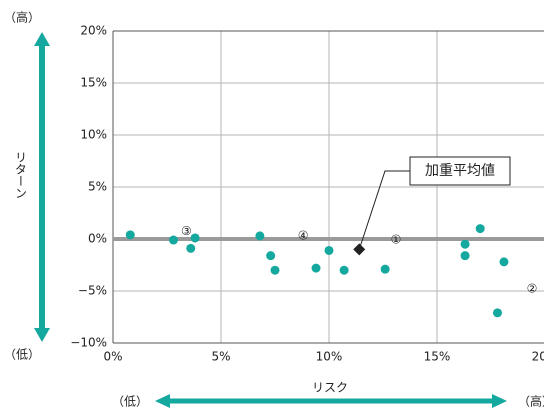  What do you see at coordinates (130, 402) in the screenshot?
I see `x-low-label: （低）` at bounding box center [130, 402].